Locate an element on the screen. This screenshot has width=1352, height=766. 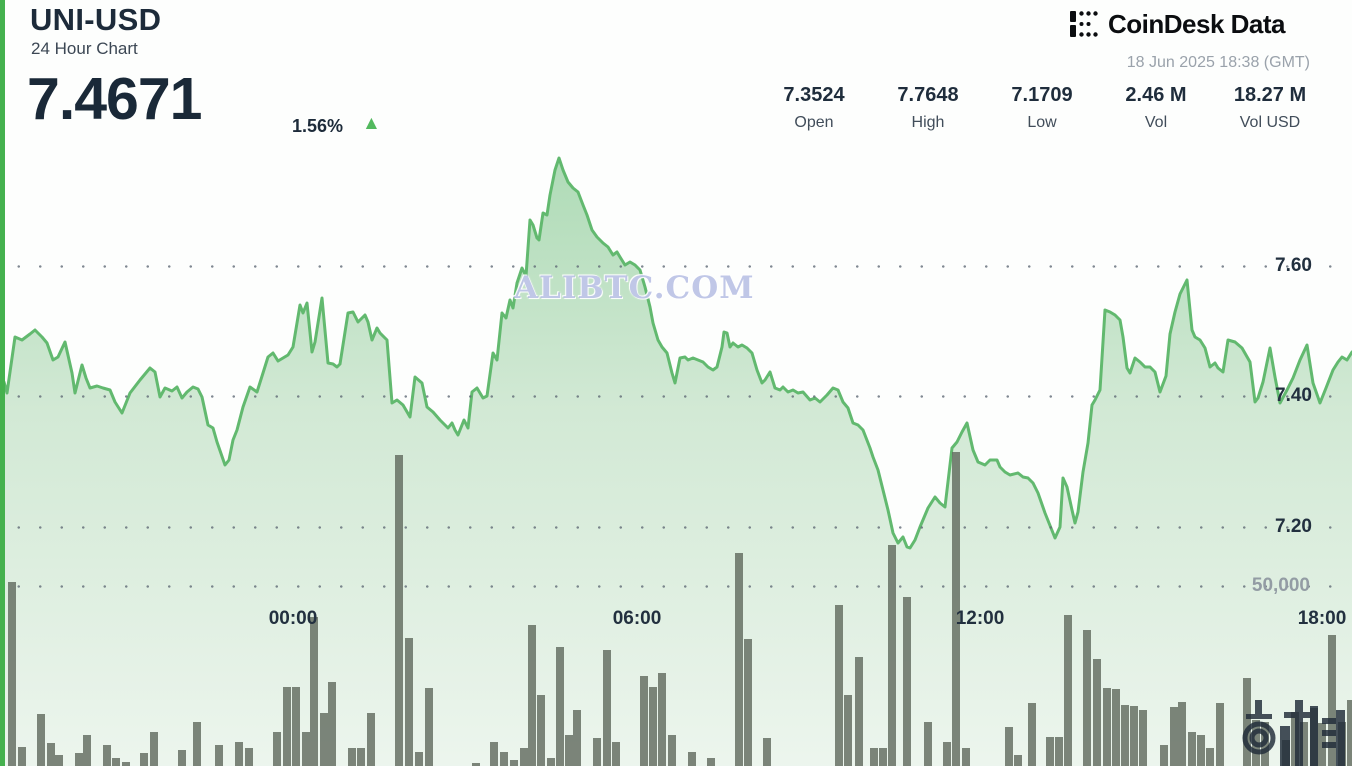
stat-label: Vol is located at coordinates (1156, 122).